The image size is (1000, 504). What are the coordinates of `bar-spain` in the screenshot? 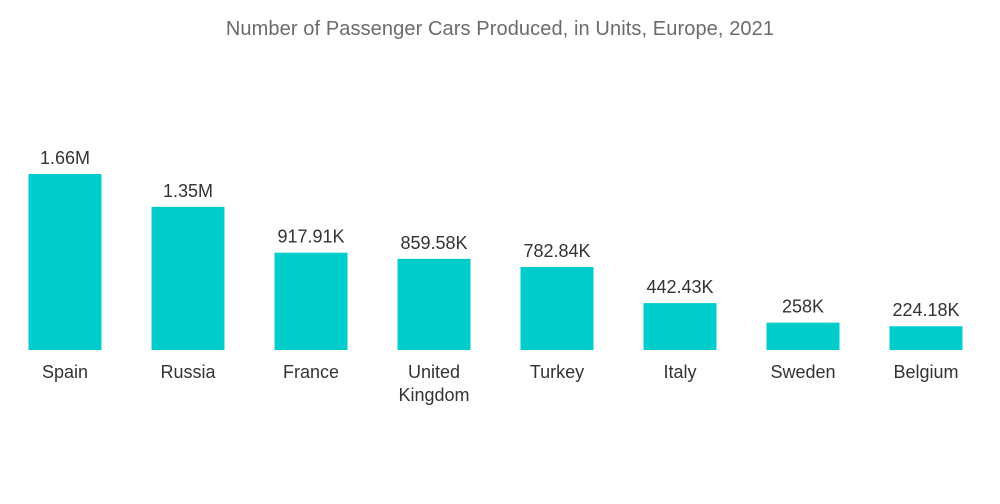 It's located at (65, 262).